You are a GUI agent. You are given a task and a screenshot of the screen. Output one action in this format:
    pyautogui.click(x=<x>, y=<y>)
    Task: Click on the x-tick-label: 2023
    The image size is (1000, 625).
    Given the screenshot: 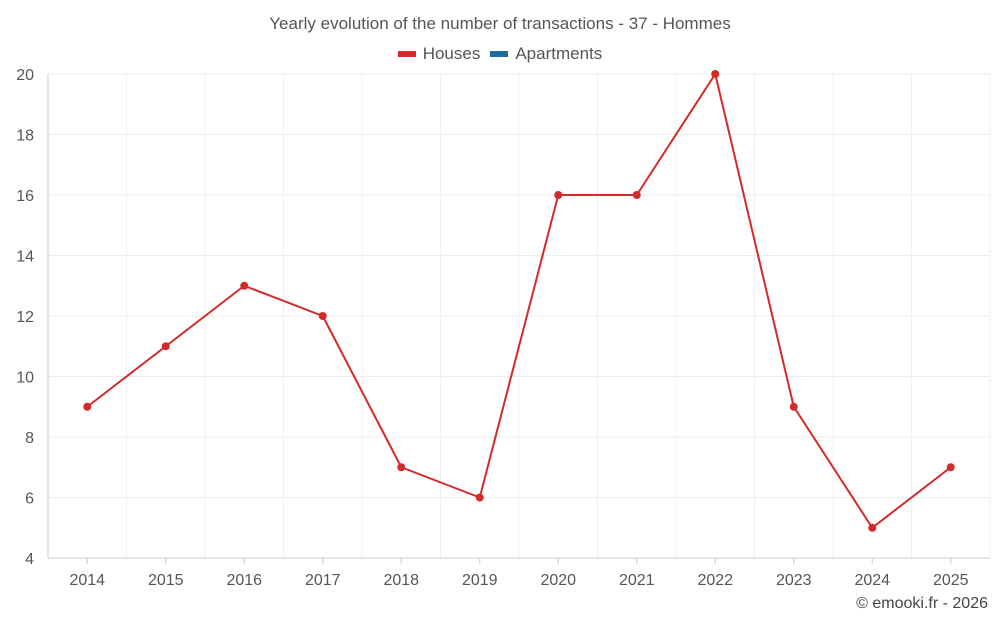 What is the action you would take?
    pyautogui.click(x=794, y=580)
    